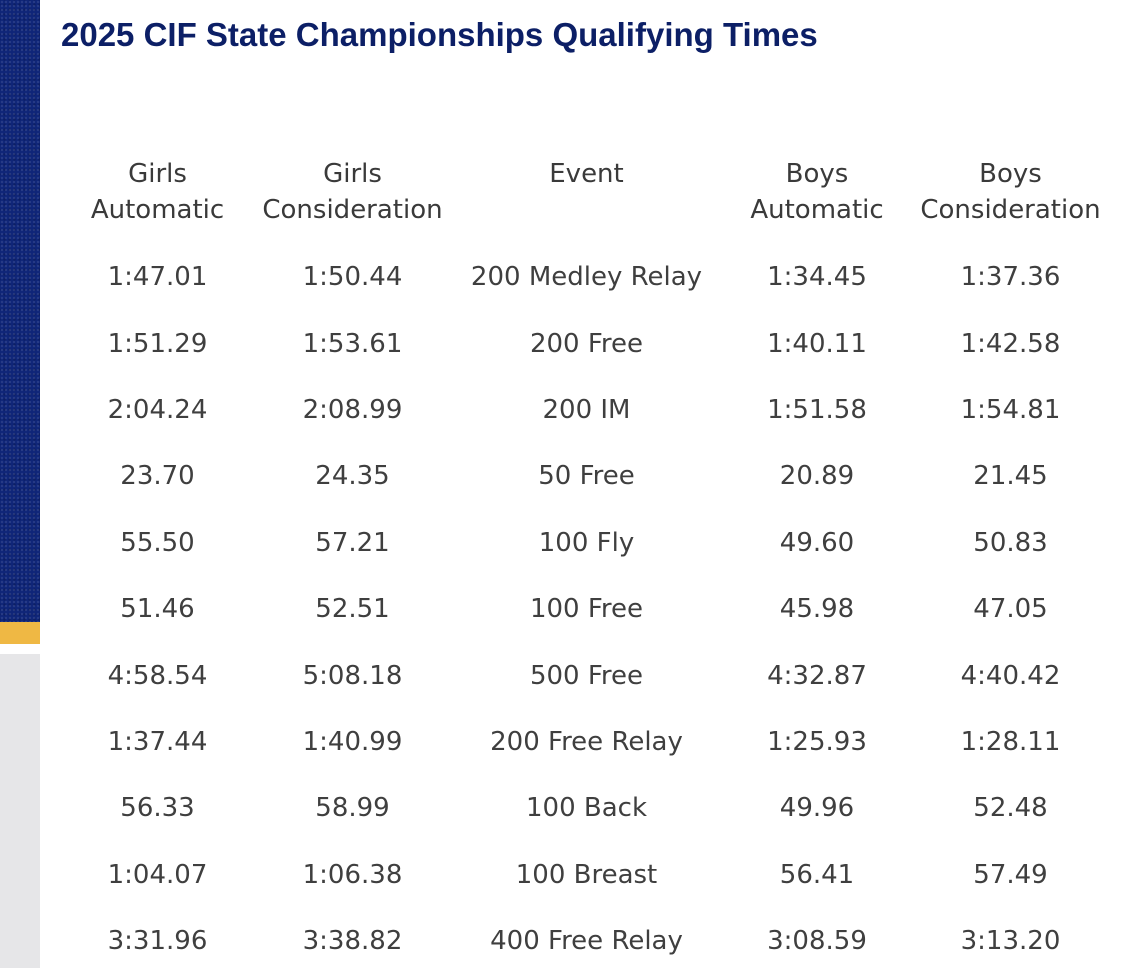 This screenshot has height=974, width=1128. What do you see at coordinates (20, 633) in the screenshot?
I see `band-gold-stripe` at bounding box center [20, 633].